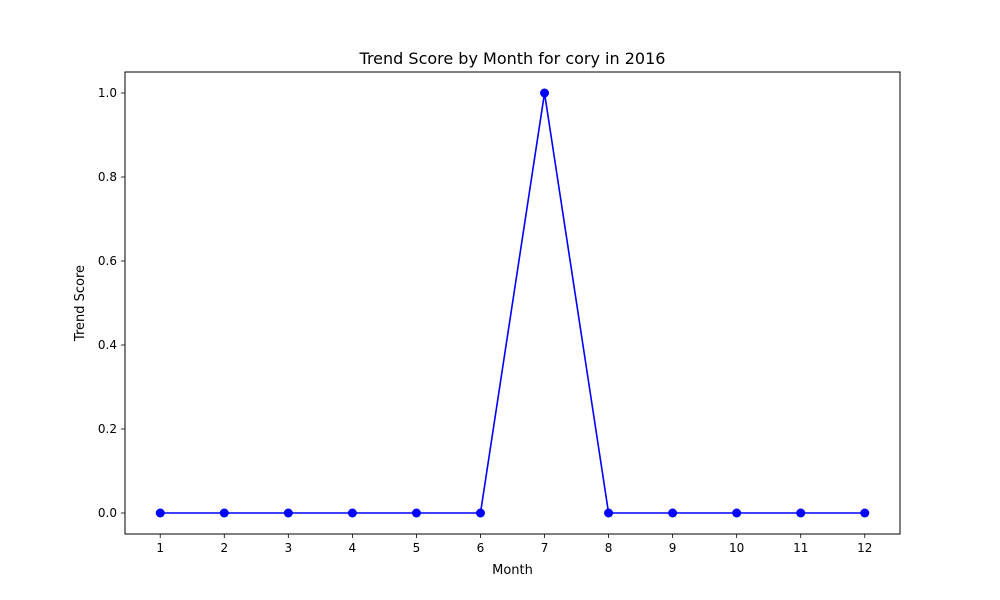 The height and width of the screenshot is (600, 1000). I want to click on x-tick-label: 8, so click(609, 548).